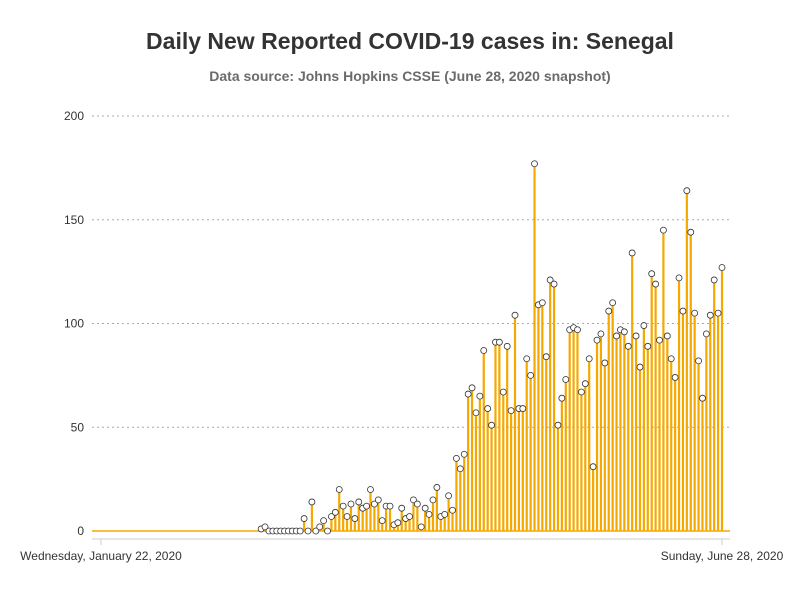 This screenshot has height=600, width=800. I want to click on y-tick-label: 200, so click(74, 116).